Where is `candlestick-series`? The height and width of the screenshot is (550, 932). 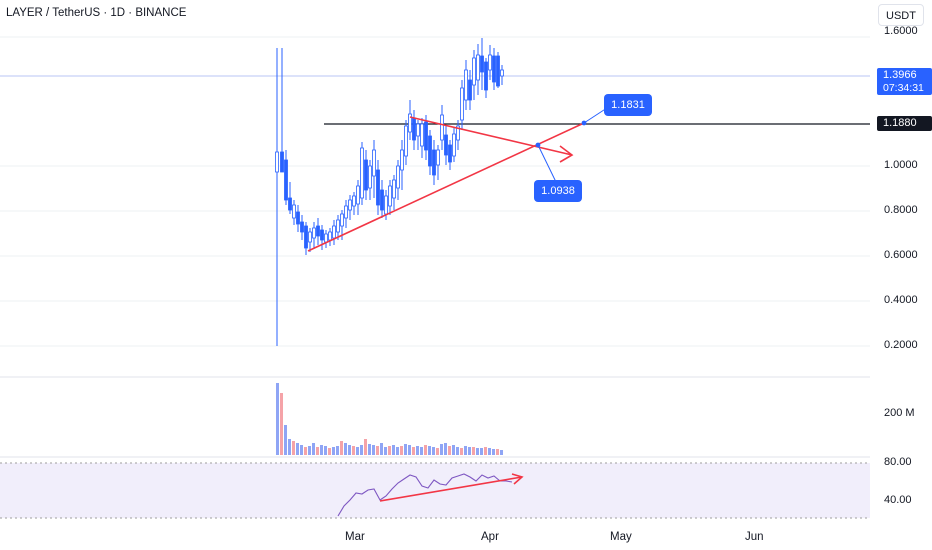 candlestick-series is located at coordinates (389, 192).